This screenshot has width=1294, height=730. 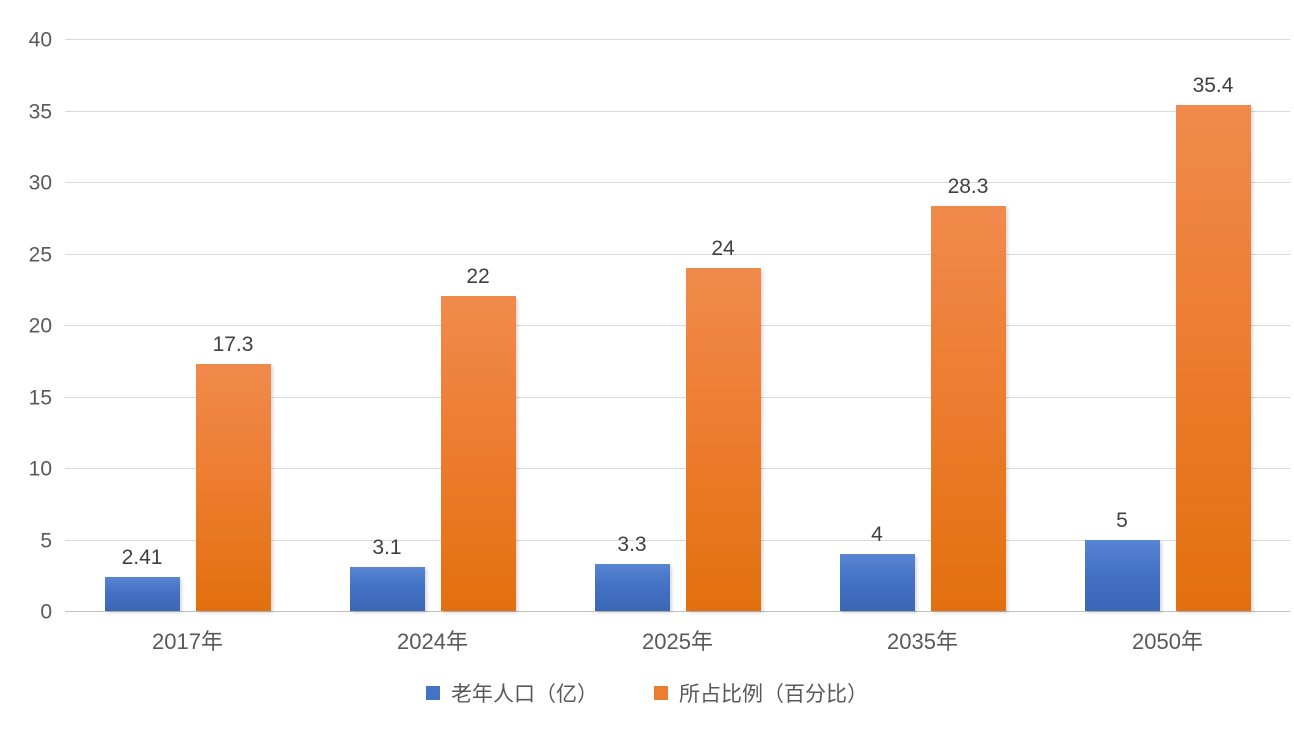 I want to click on x-tick-label: 2025年, so click(x=677, y=641).